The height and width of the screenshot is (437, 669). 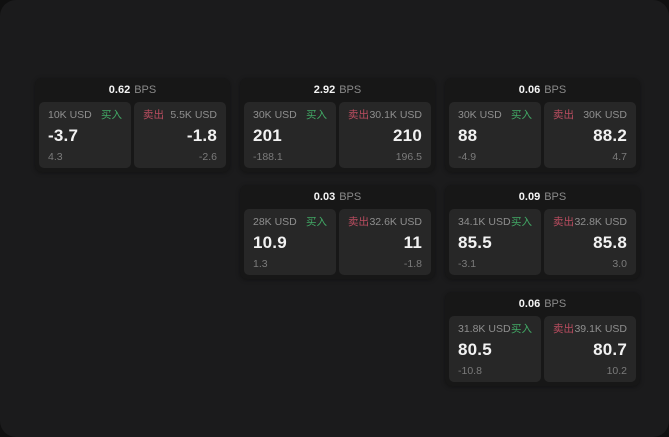 What do you see at coordinates (495, 135) in the screenshot?
I see `buy-panel: 30K USD 买入 88 -4.9` at bounding box center [495, 135].